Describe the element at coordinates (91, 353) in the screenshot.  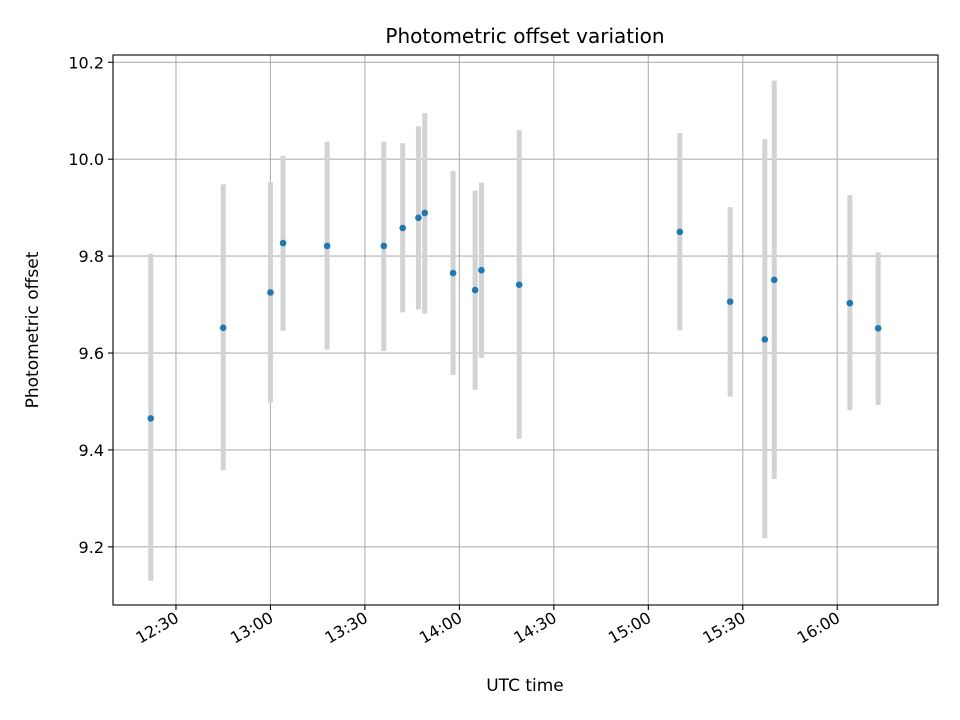
I see `y-tick-label: 9.6` at that location.